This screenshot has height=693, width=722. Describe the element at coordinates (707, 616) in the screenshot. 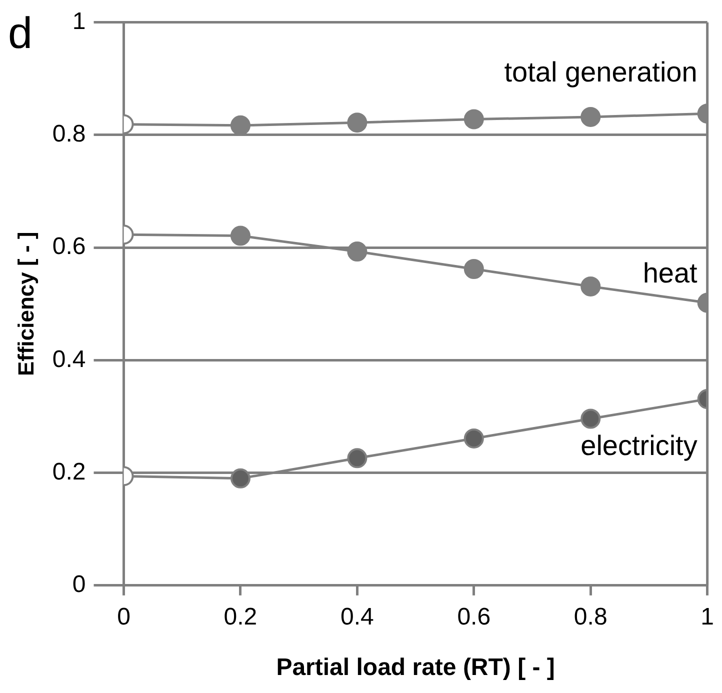

I see `x-tick-label: 1` at that location.